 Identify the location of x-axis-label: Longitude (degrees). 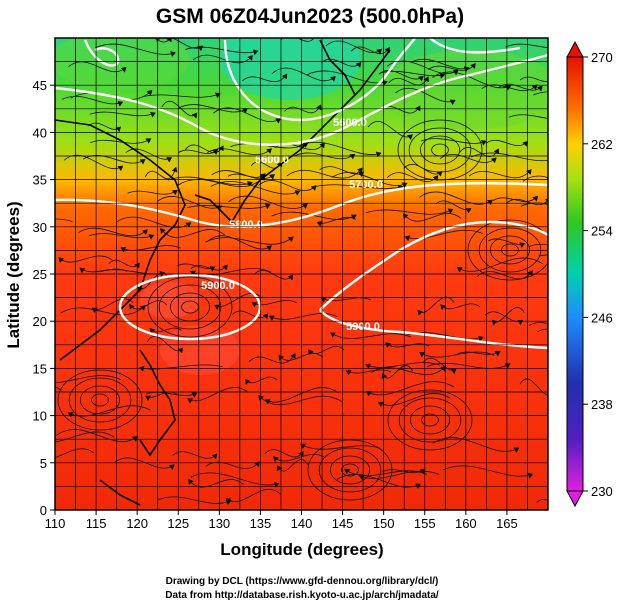
(301, 549).